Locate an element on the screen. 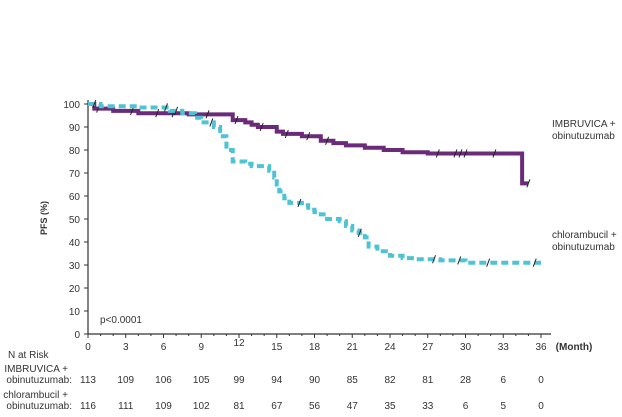  risk-value: 47 is located at coordinates (353, 406).